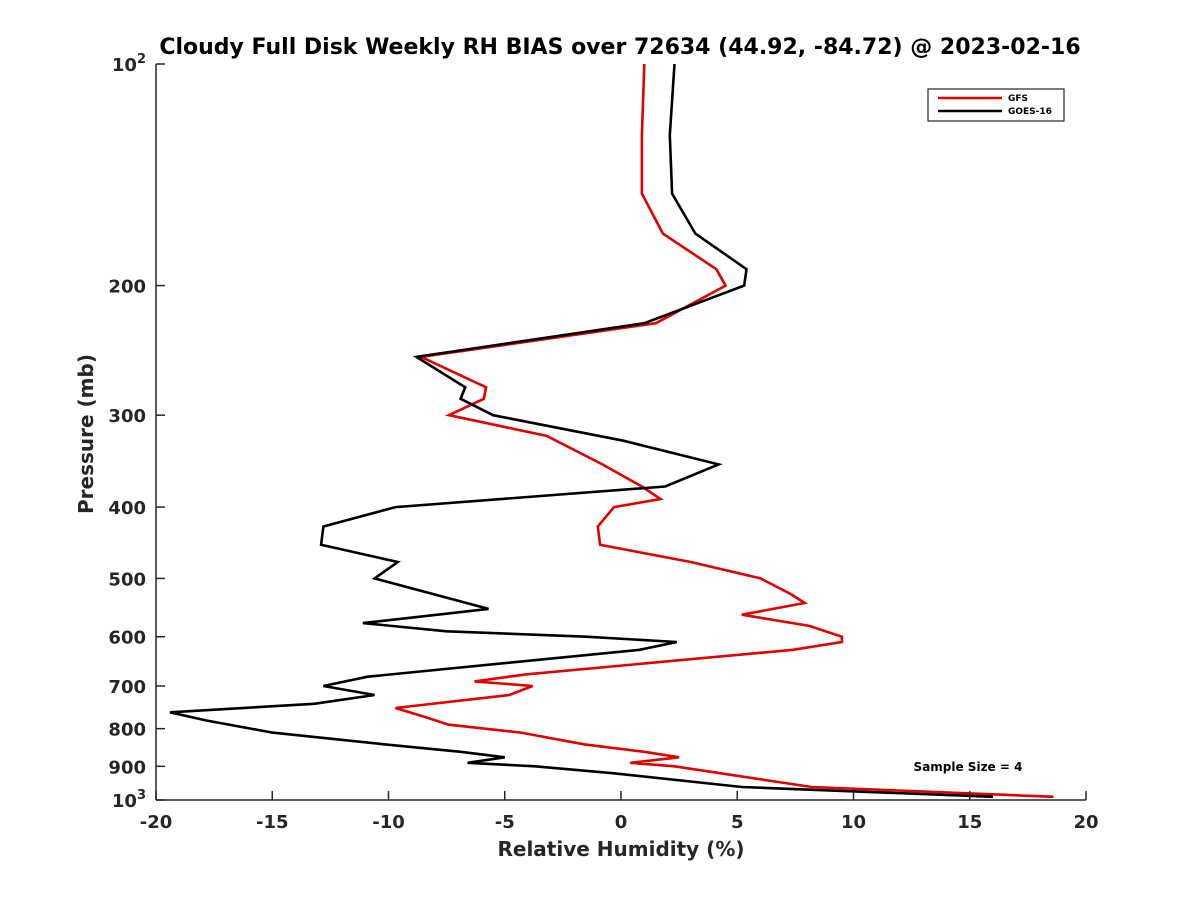 Image resolution: width=1200 pixels, height=904 pixels. I want to click on x-axis-label: Relative Humidity (%), so click(620, 849).